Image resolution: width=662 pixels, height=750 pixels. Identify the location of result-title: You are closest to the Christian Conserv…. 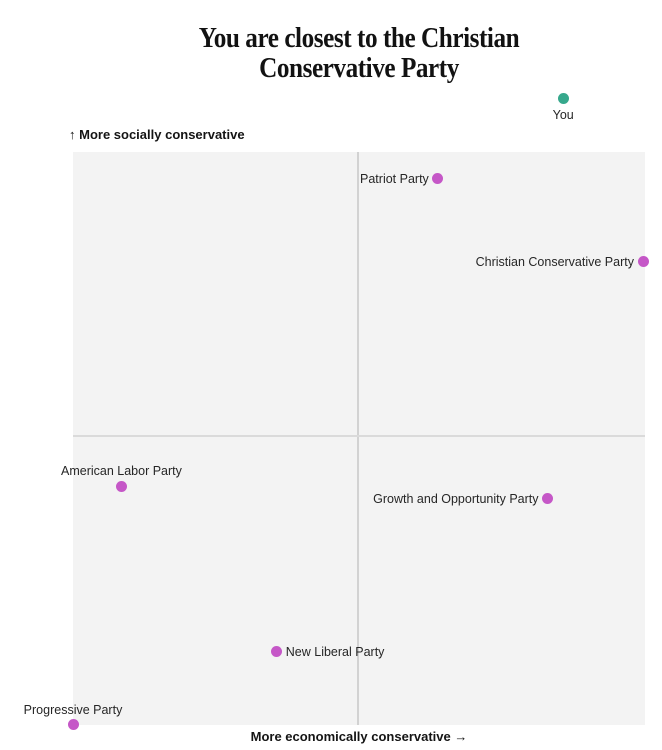
(359, 54).